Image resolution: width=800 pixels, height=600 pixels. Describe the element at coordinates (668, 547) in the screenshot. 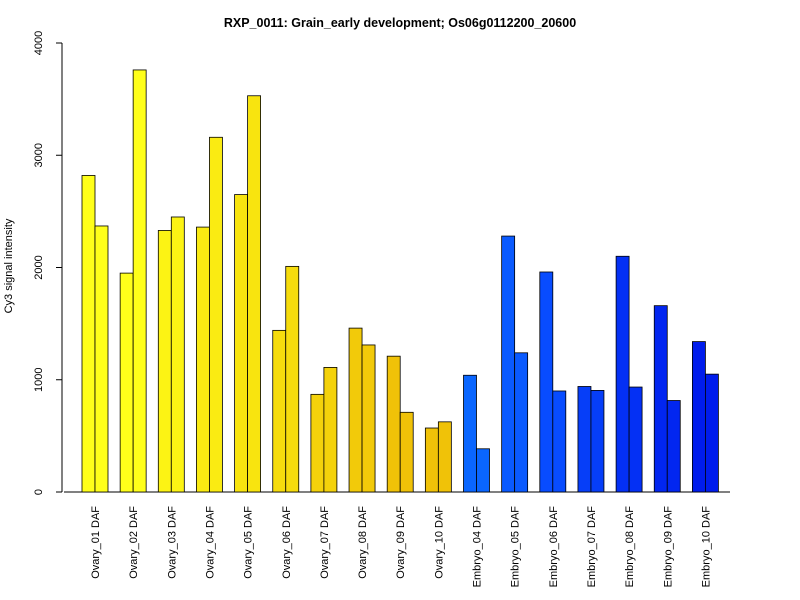

I see `category-label: Embryo_09 DAF` at that location.